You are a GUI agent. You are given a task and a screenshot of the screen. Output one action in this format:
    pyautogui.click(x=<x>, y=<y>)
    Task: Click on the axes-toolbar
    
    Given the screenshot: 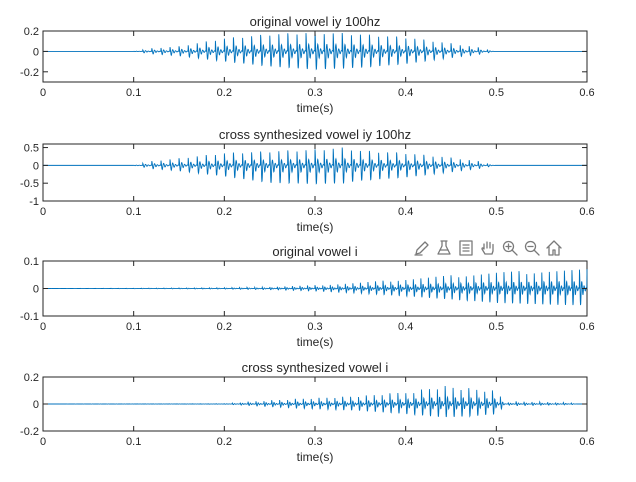 What is the action you would take?
    pyautogui.click(x=488, y=249)
    